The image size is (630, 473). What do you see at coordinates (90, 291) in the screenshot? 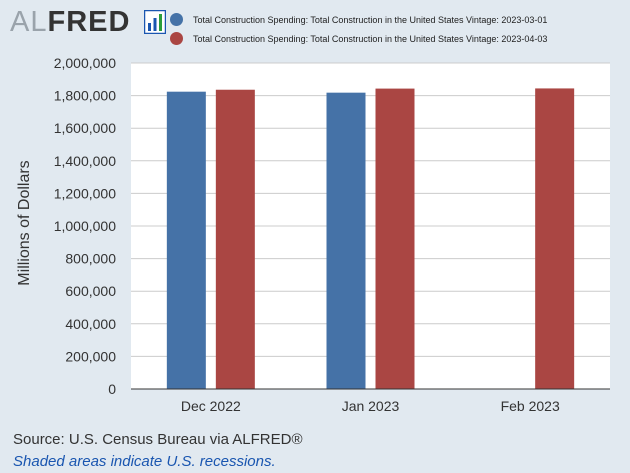
I see `y-tick-label: 600,000` at bounding box center [90, 291].